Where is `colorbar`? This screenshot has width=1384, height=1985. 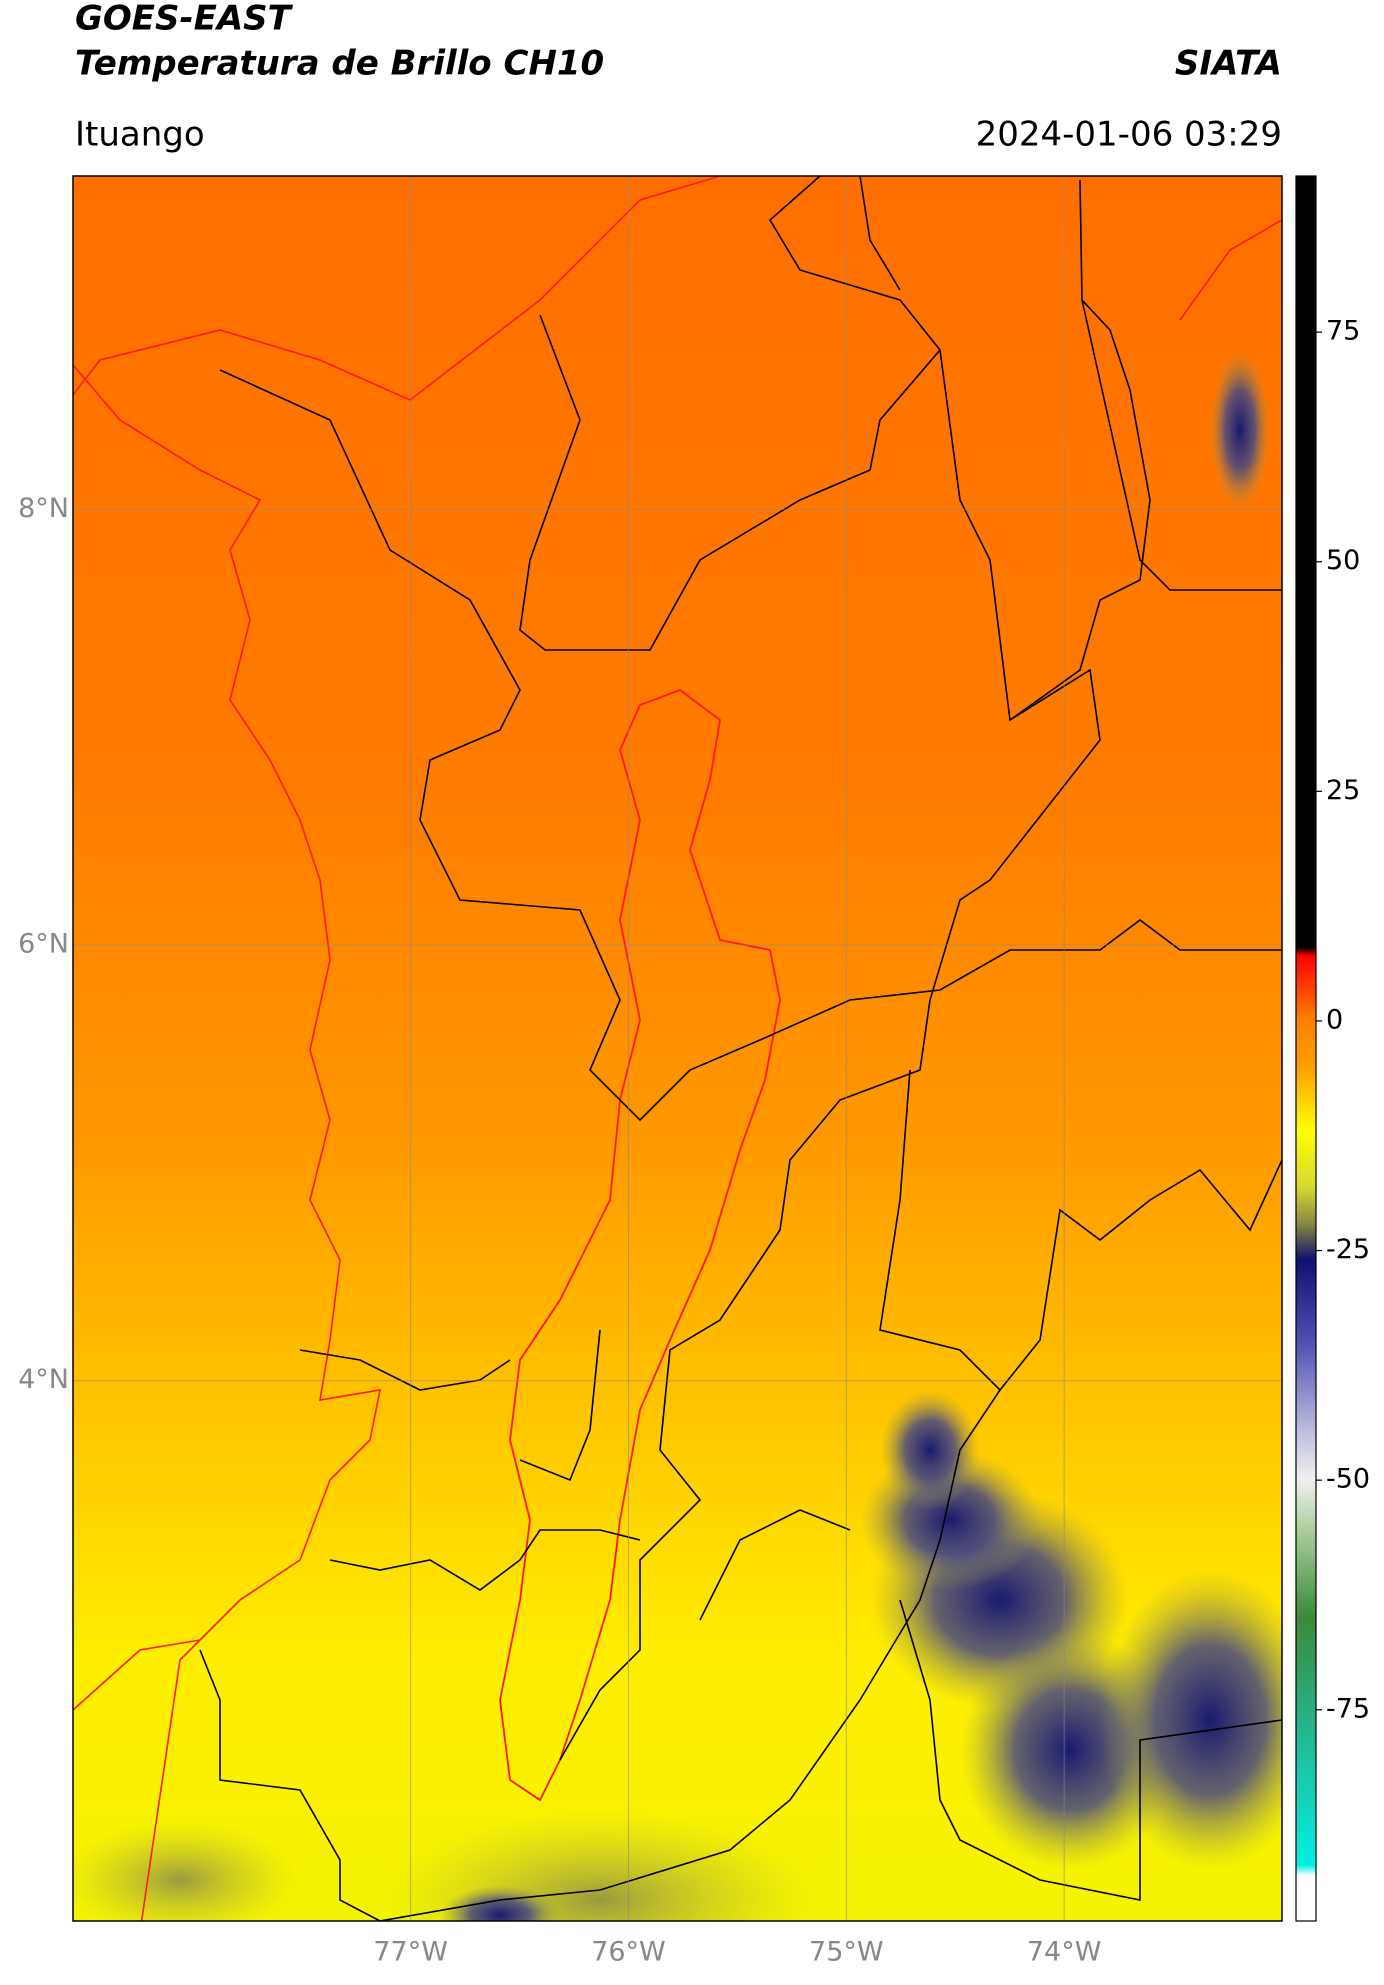 colorbar is located at coordinates (1306, 1048).